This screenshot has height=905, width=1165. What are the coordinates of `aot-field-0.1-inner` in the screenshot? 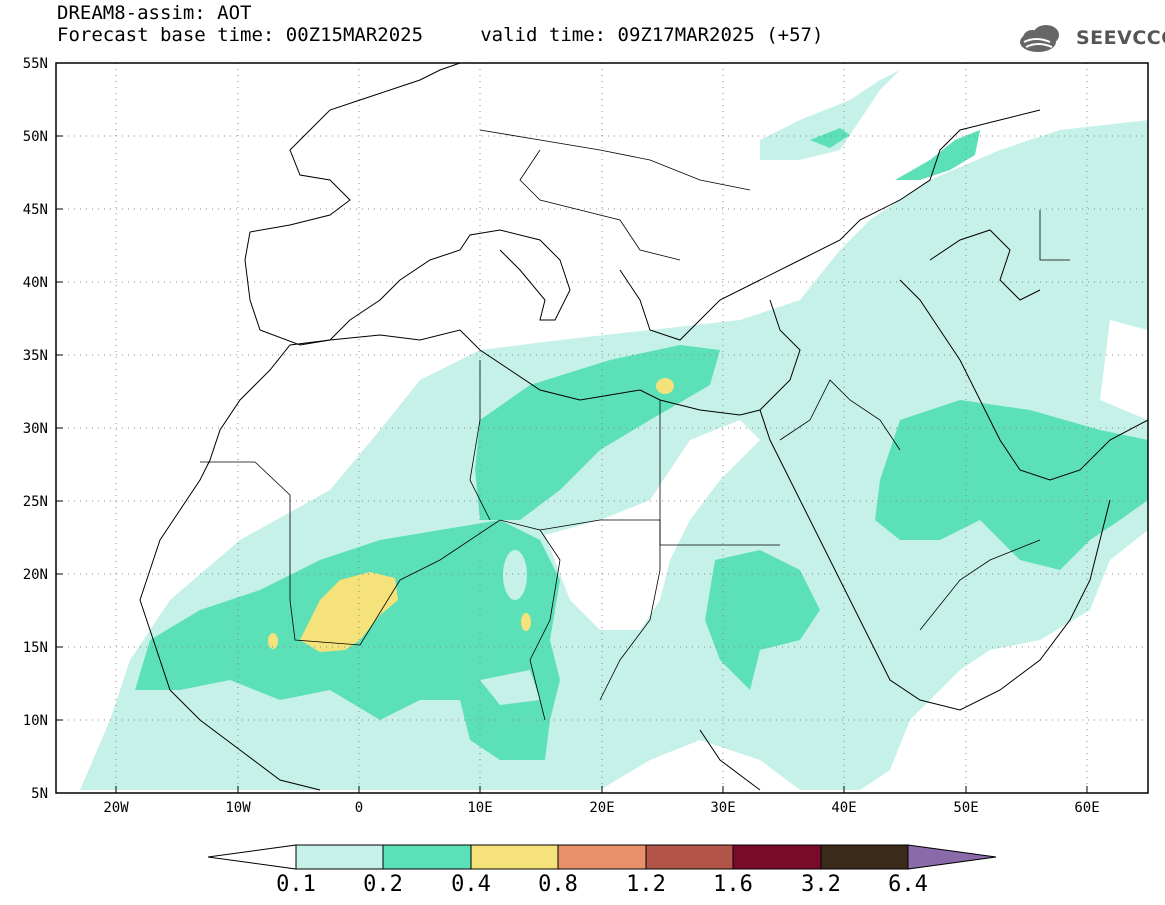 It's located at (510, 627).